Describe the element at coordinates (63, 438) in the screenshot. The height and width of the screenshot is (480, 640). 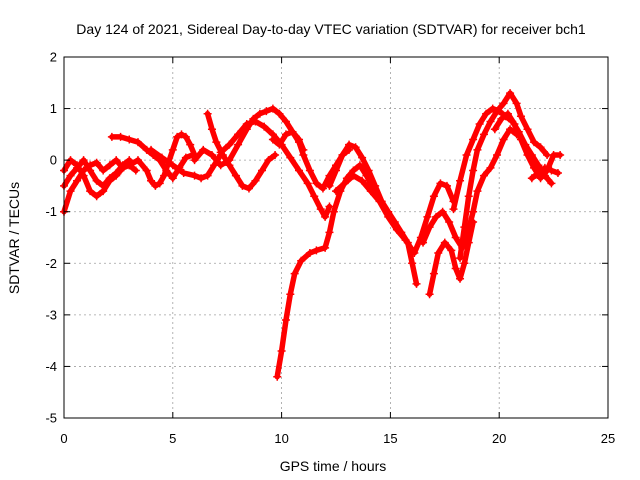
I see `x-tick-label: 0` at that location.